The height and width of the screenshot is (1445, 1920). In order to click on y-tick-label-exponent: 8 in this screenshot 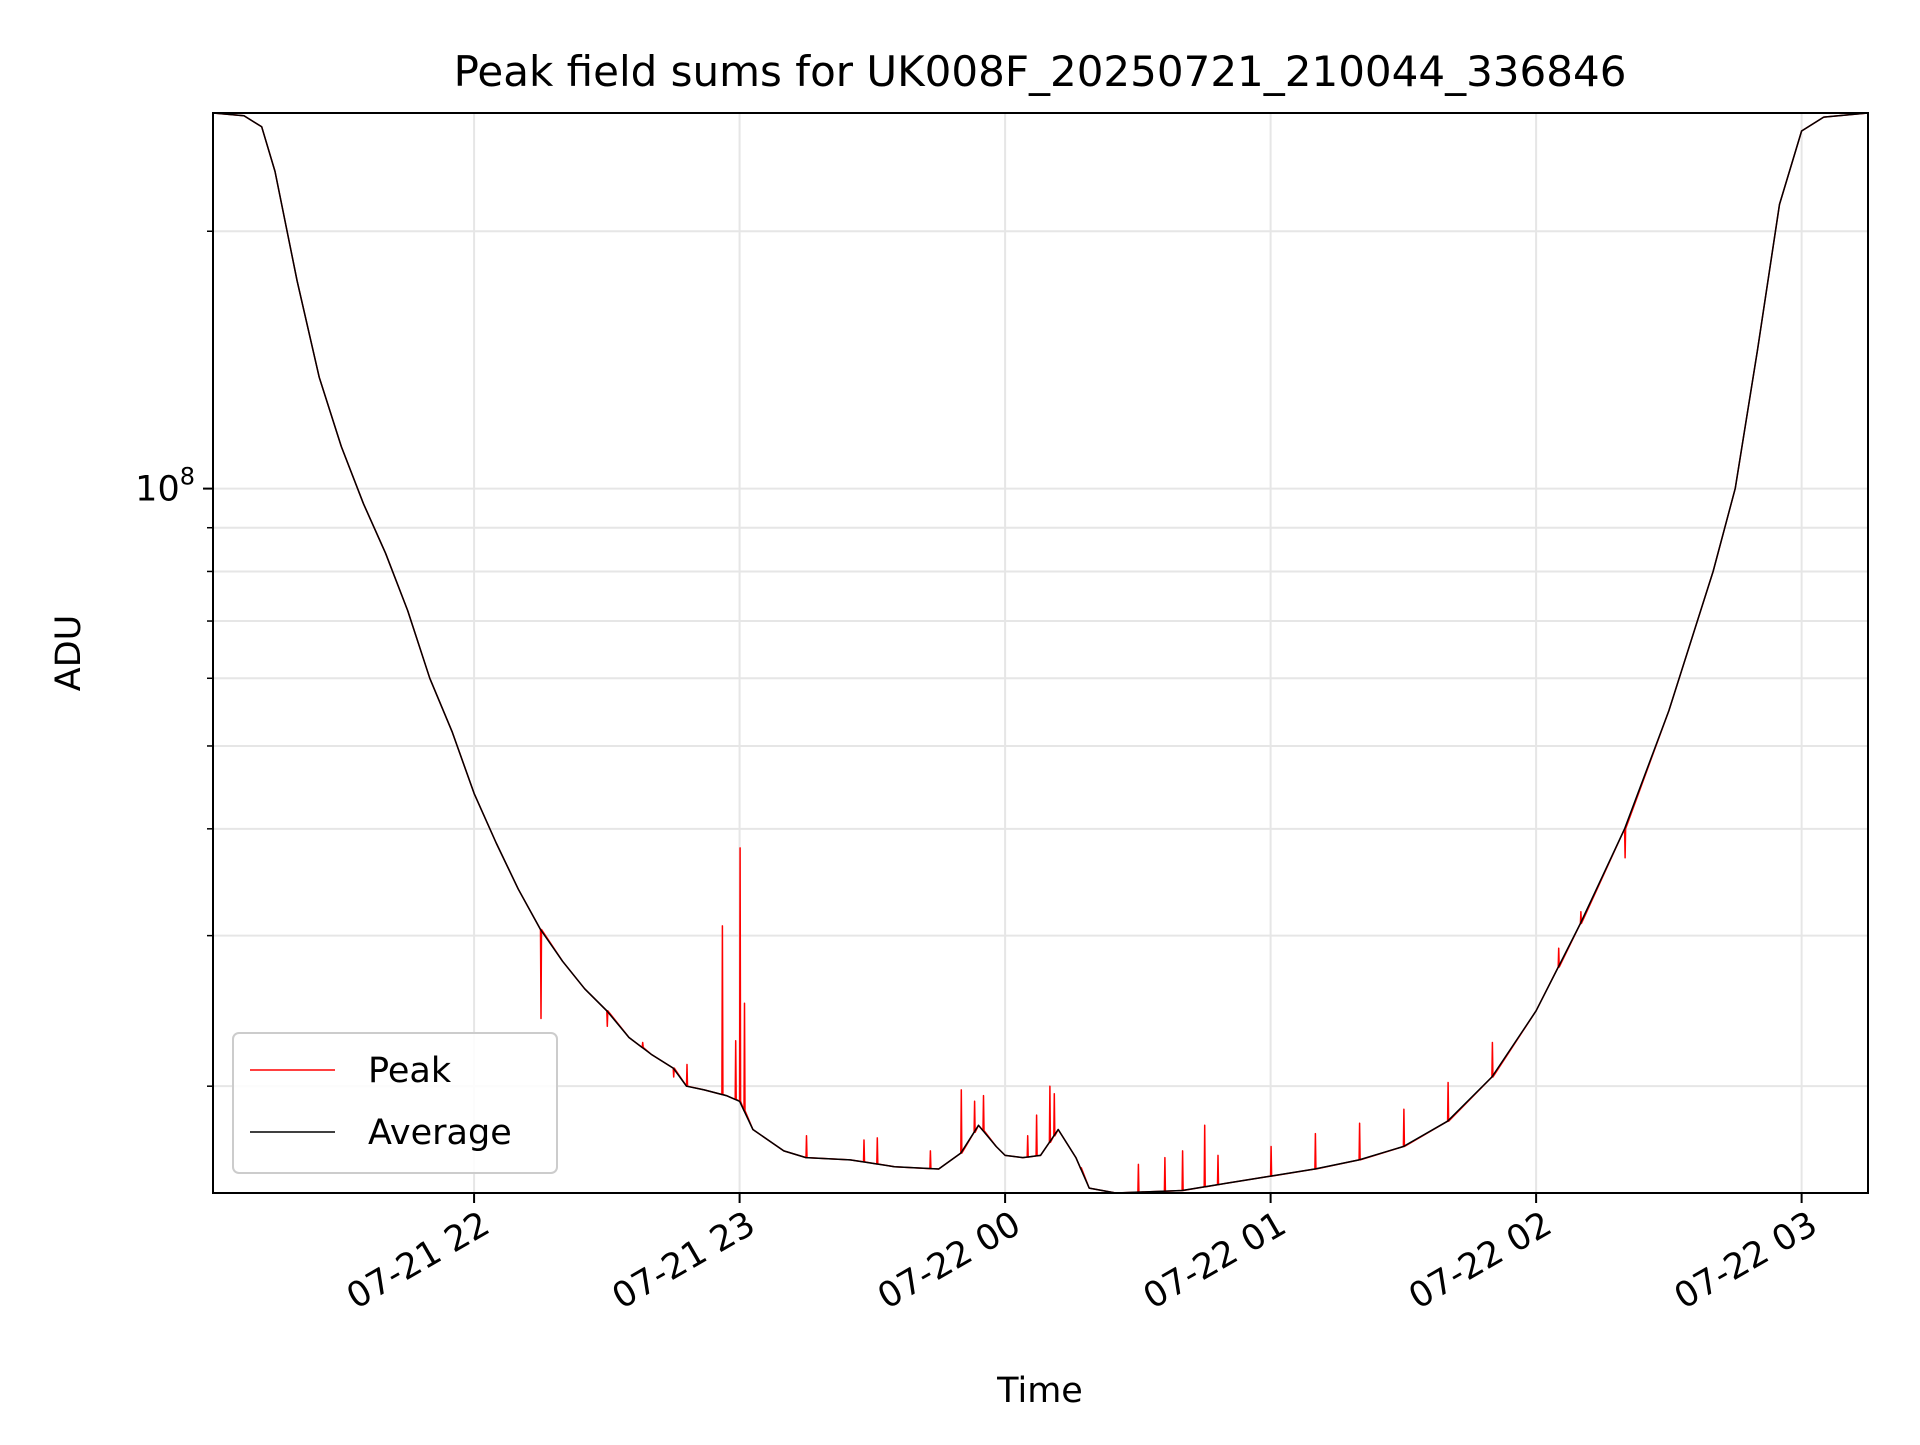, I will do `click(187, 477)`.